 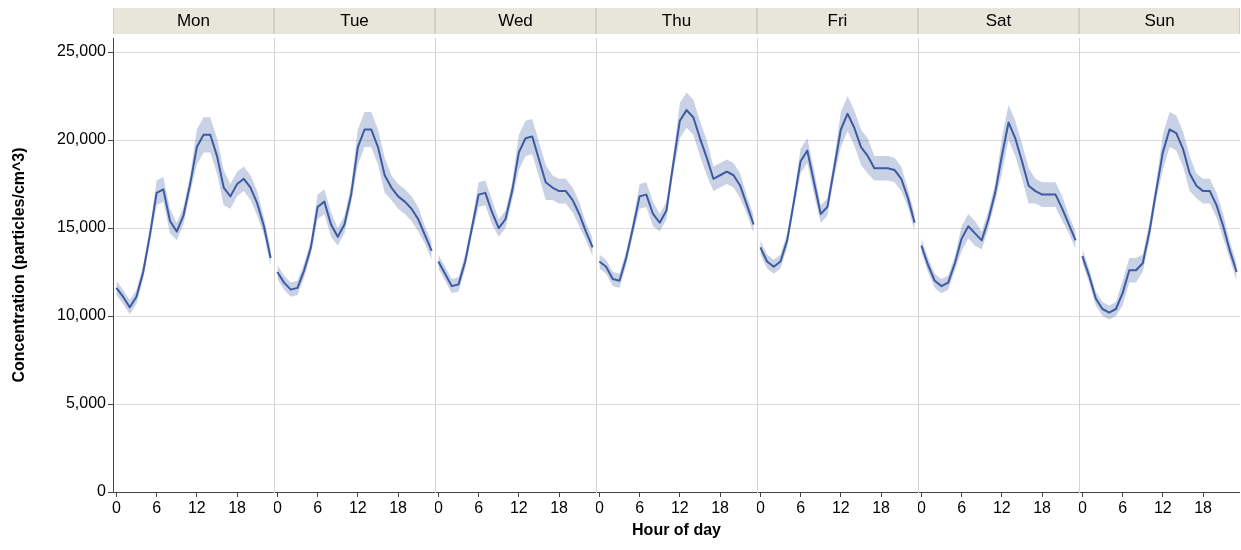 What do you see at coordinates (676, 21) in the screenshot?
I see `chart-title: Thu` at bounding box center [676, 21].